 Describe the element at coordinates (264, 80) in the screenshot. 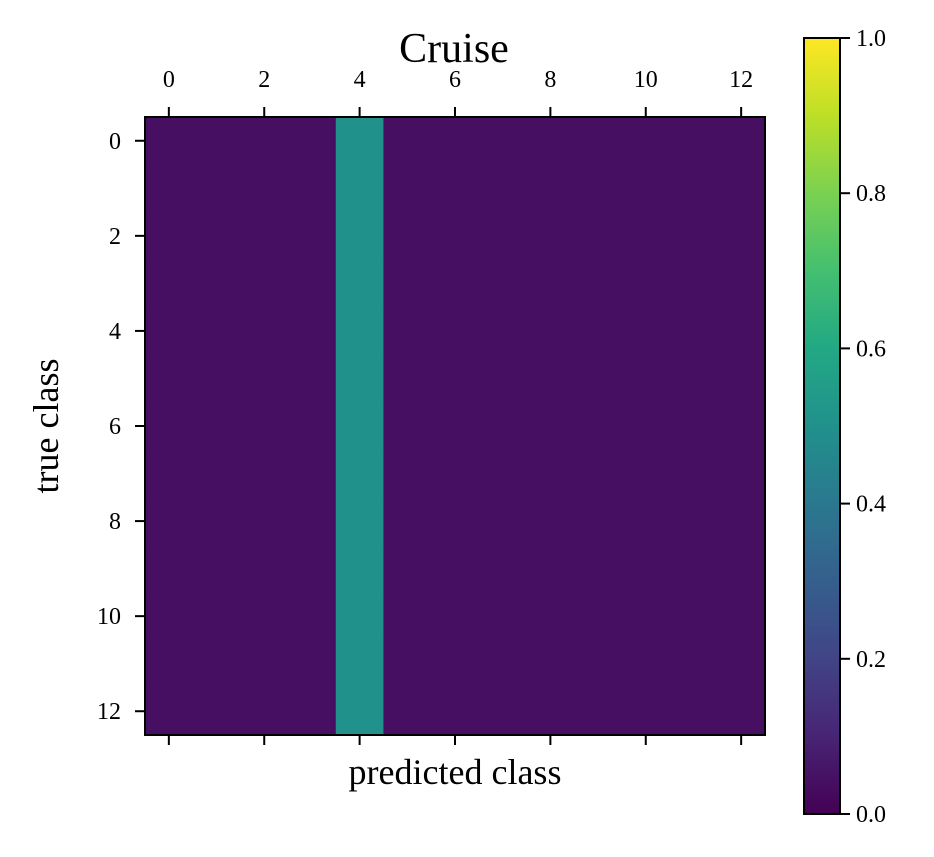

I see `x-tick-label: 2` at that location.